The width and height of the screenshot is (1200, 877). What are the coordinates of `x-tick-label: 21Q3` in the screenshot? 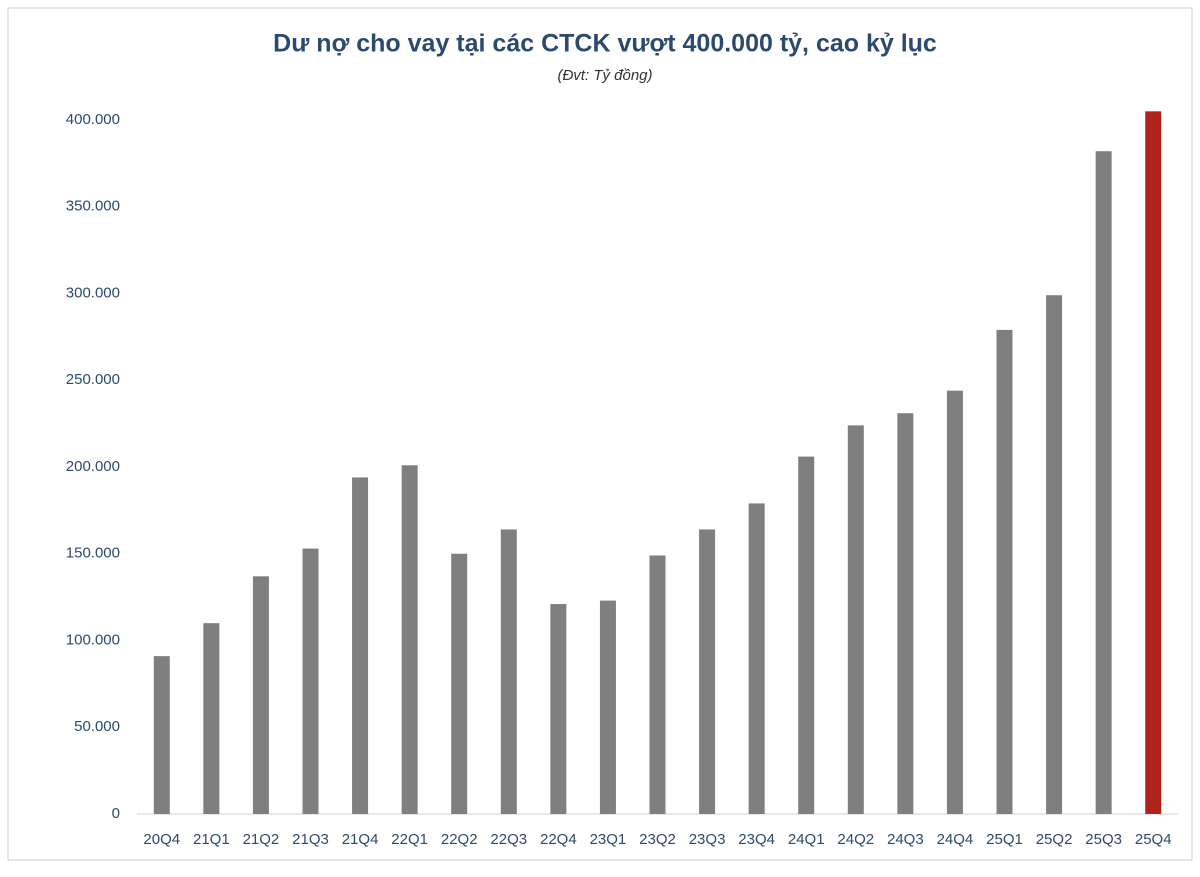 It's located at (310, 839).